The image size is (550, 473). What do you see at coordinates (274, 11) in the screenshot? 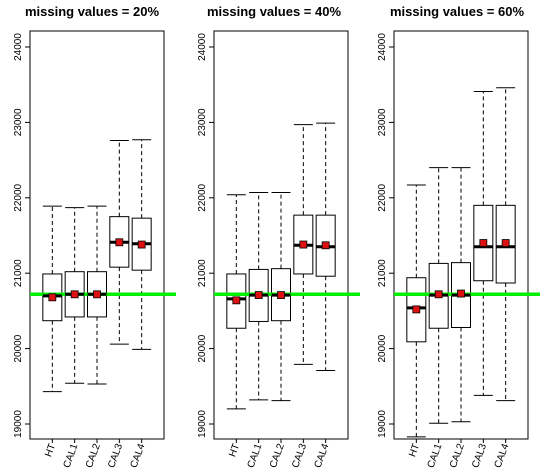
I see `panel-title: missing values = 40%` at bounding box center [274, 11].